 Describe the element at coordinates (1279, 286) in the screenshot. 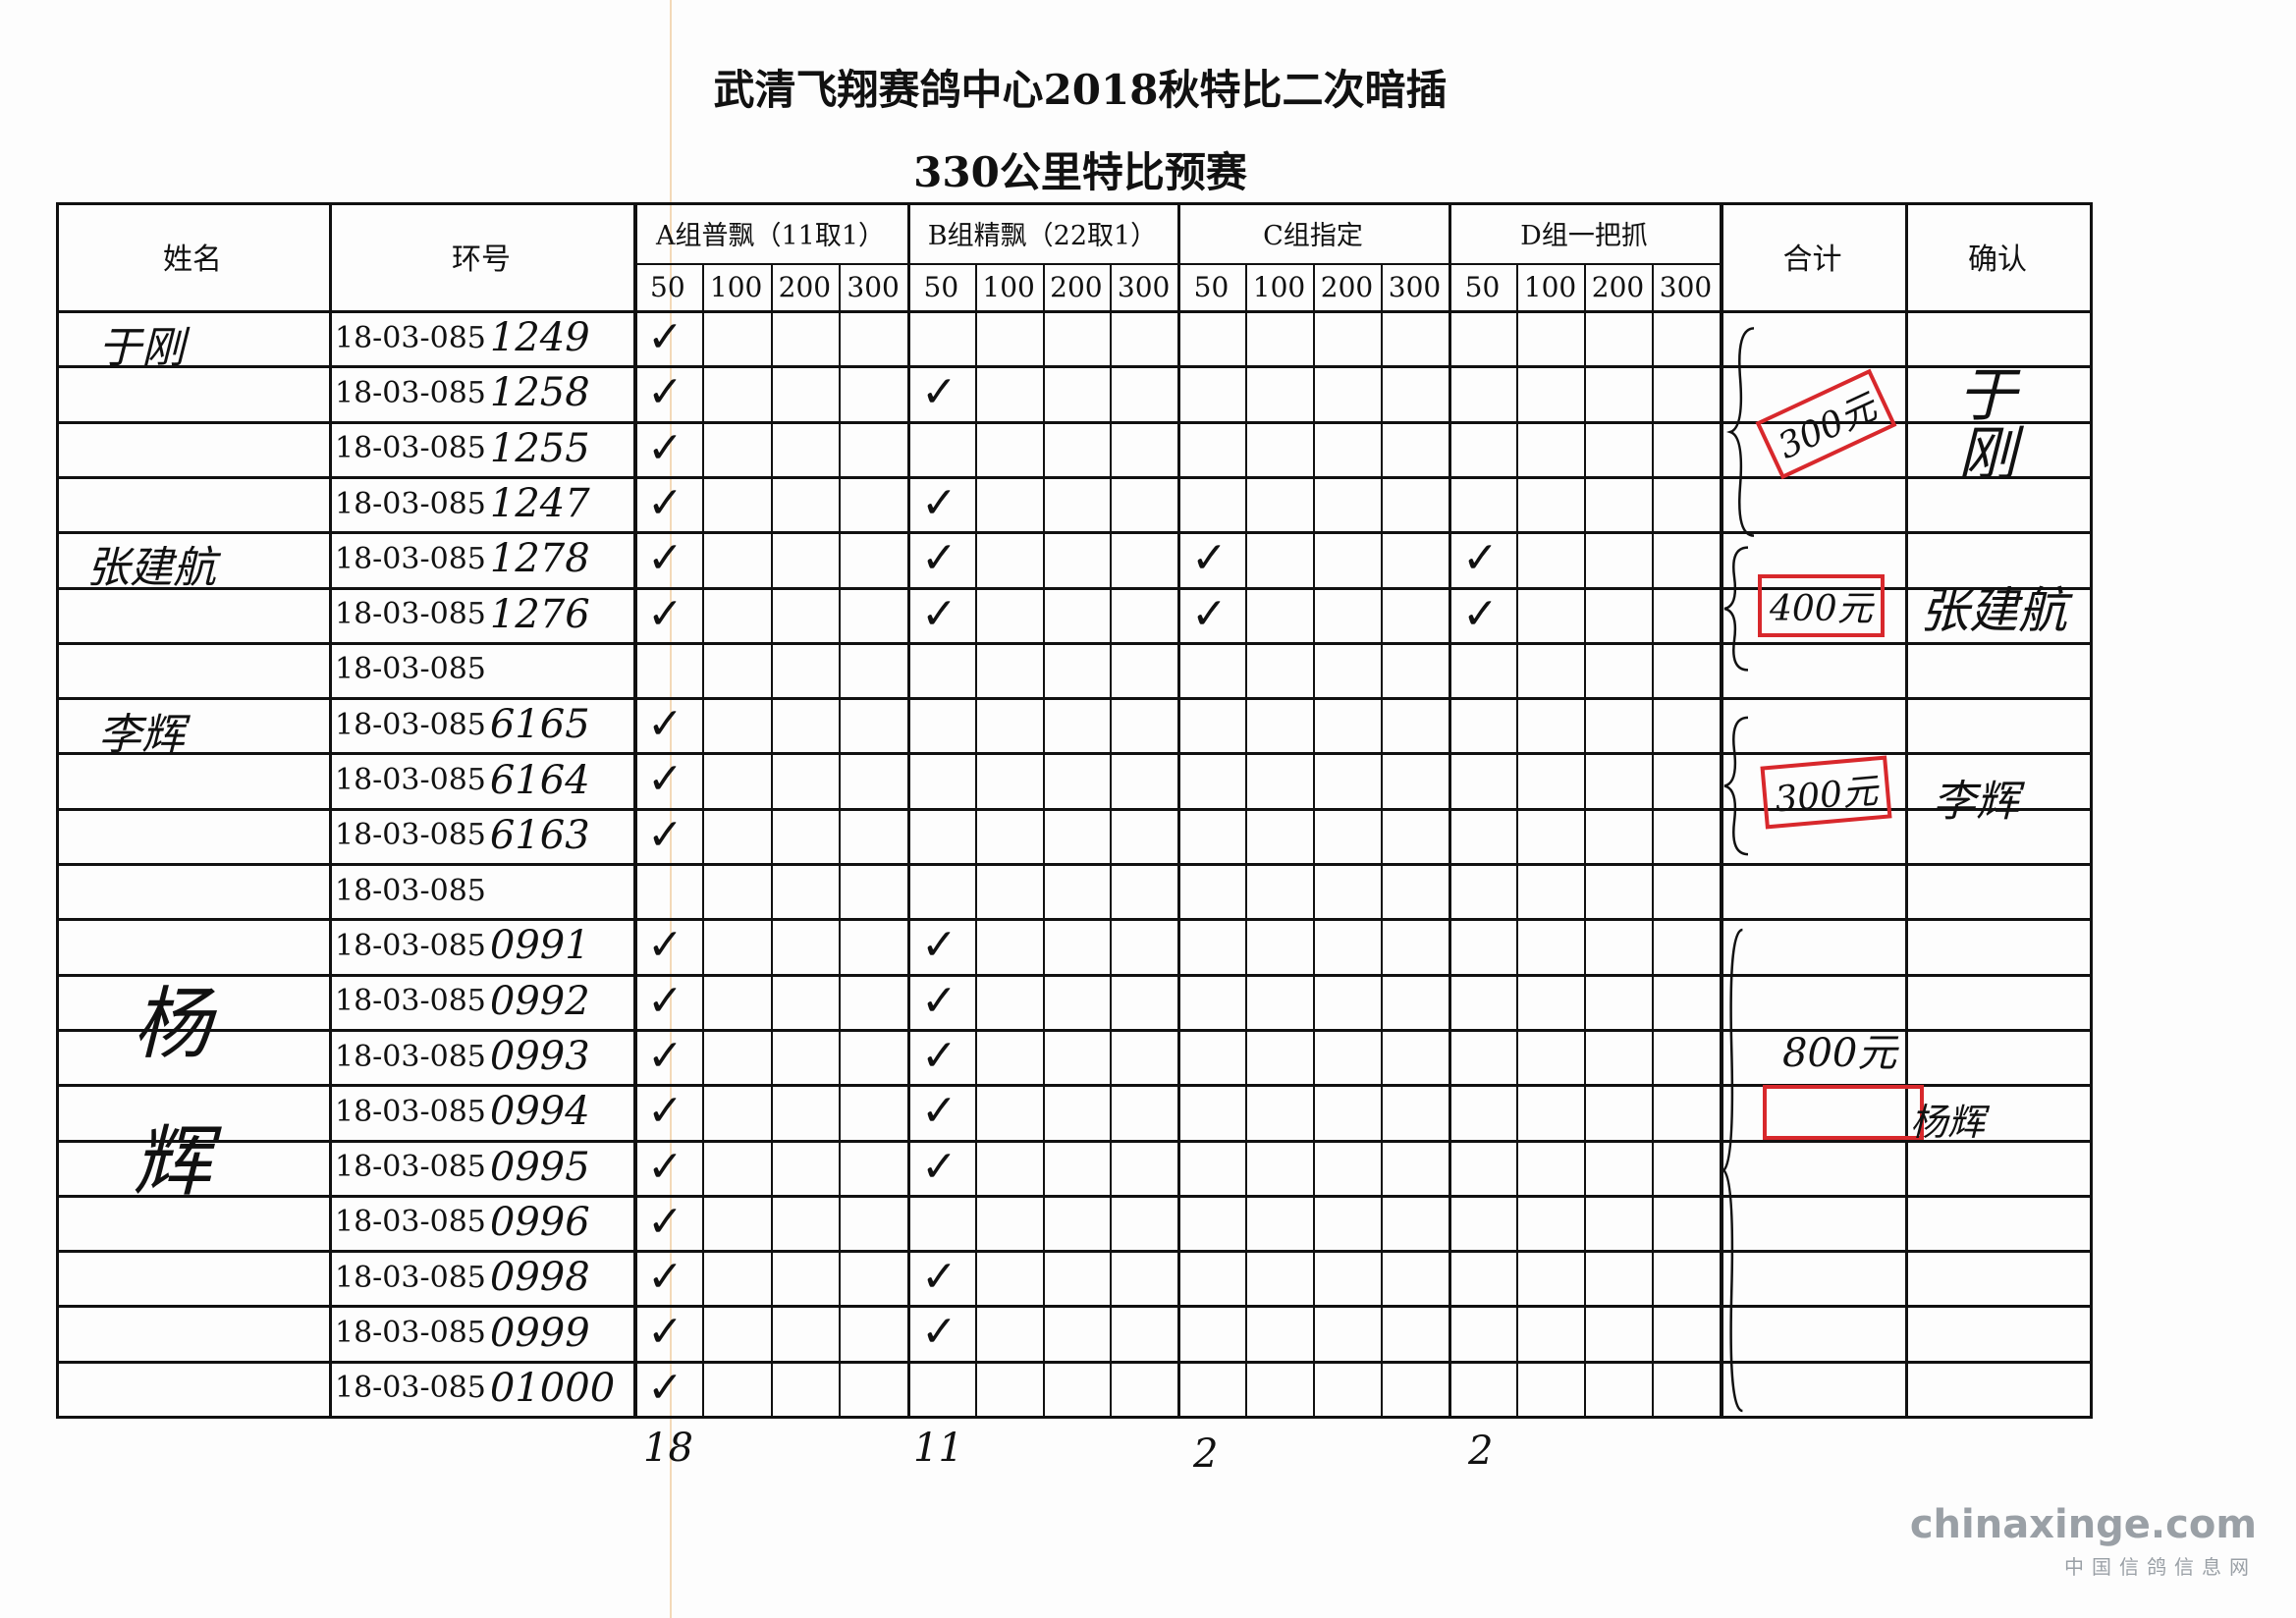

I see `header-tier: 100` at that location.